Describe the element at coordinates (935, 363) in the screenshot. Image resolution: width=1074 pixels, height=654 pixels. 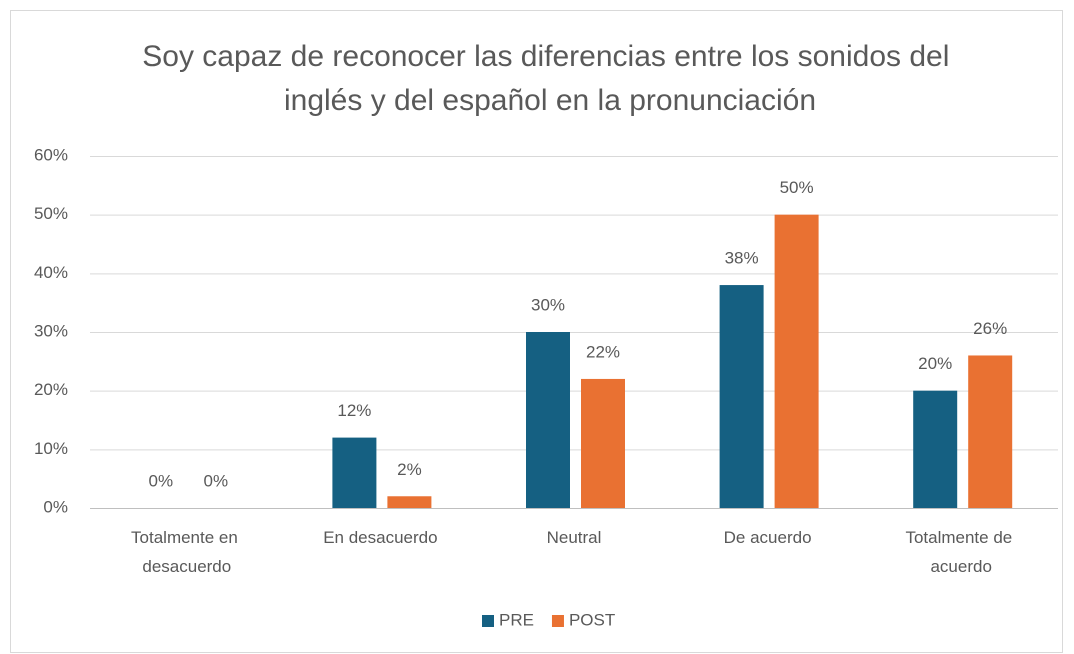
I see `data-label: 20%` at that location.